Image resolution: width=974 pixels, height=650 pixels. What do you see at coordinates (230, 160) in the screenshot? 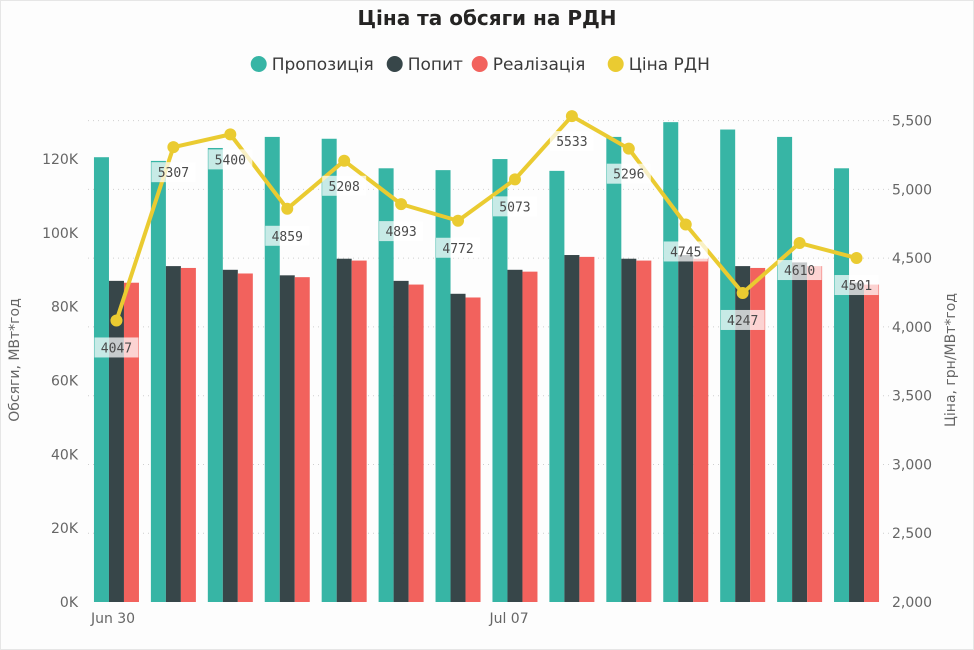
I see `price-data-label: 5400` at bounding box center [230, 160].